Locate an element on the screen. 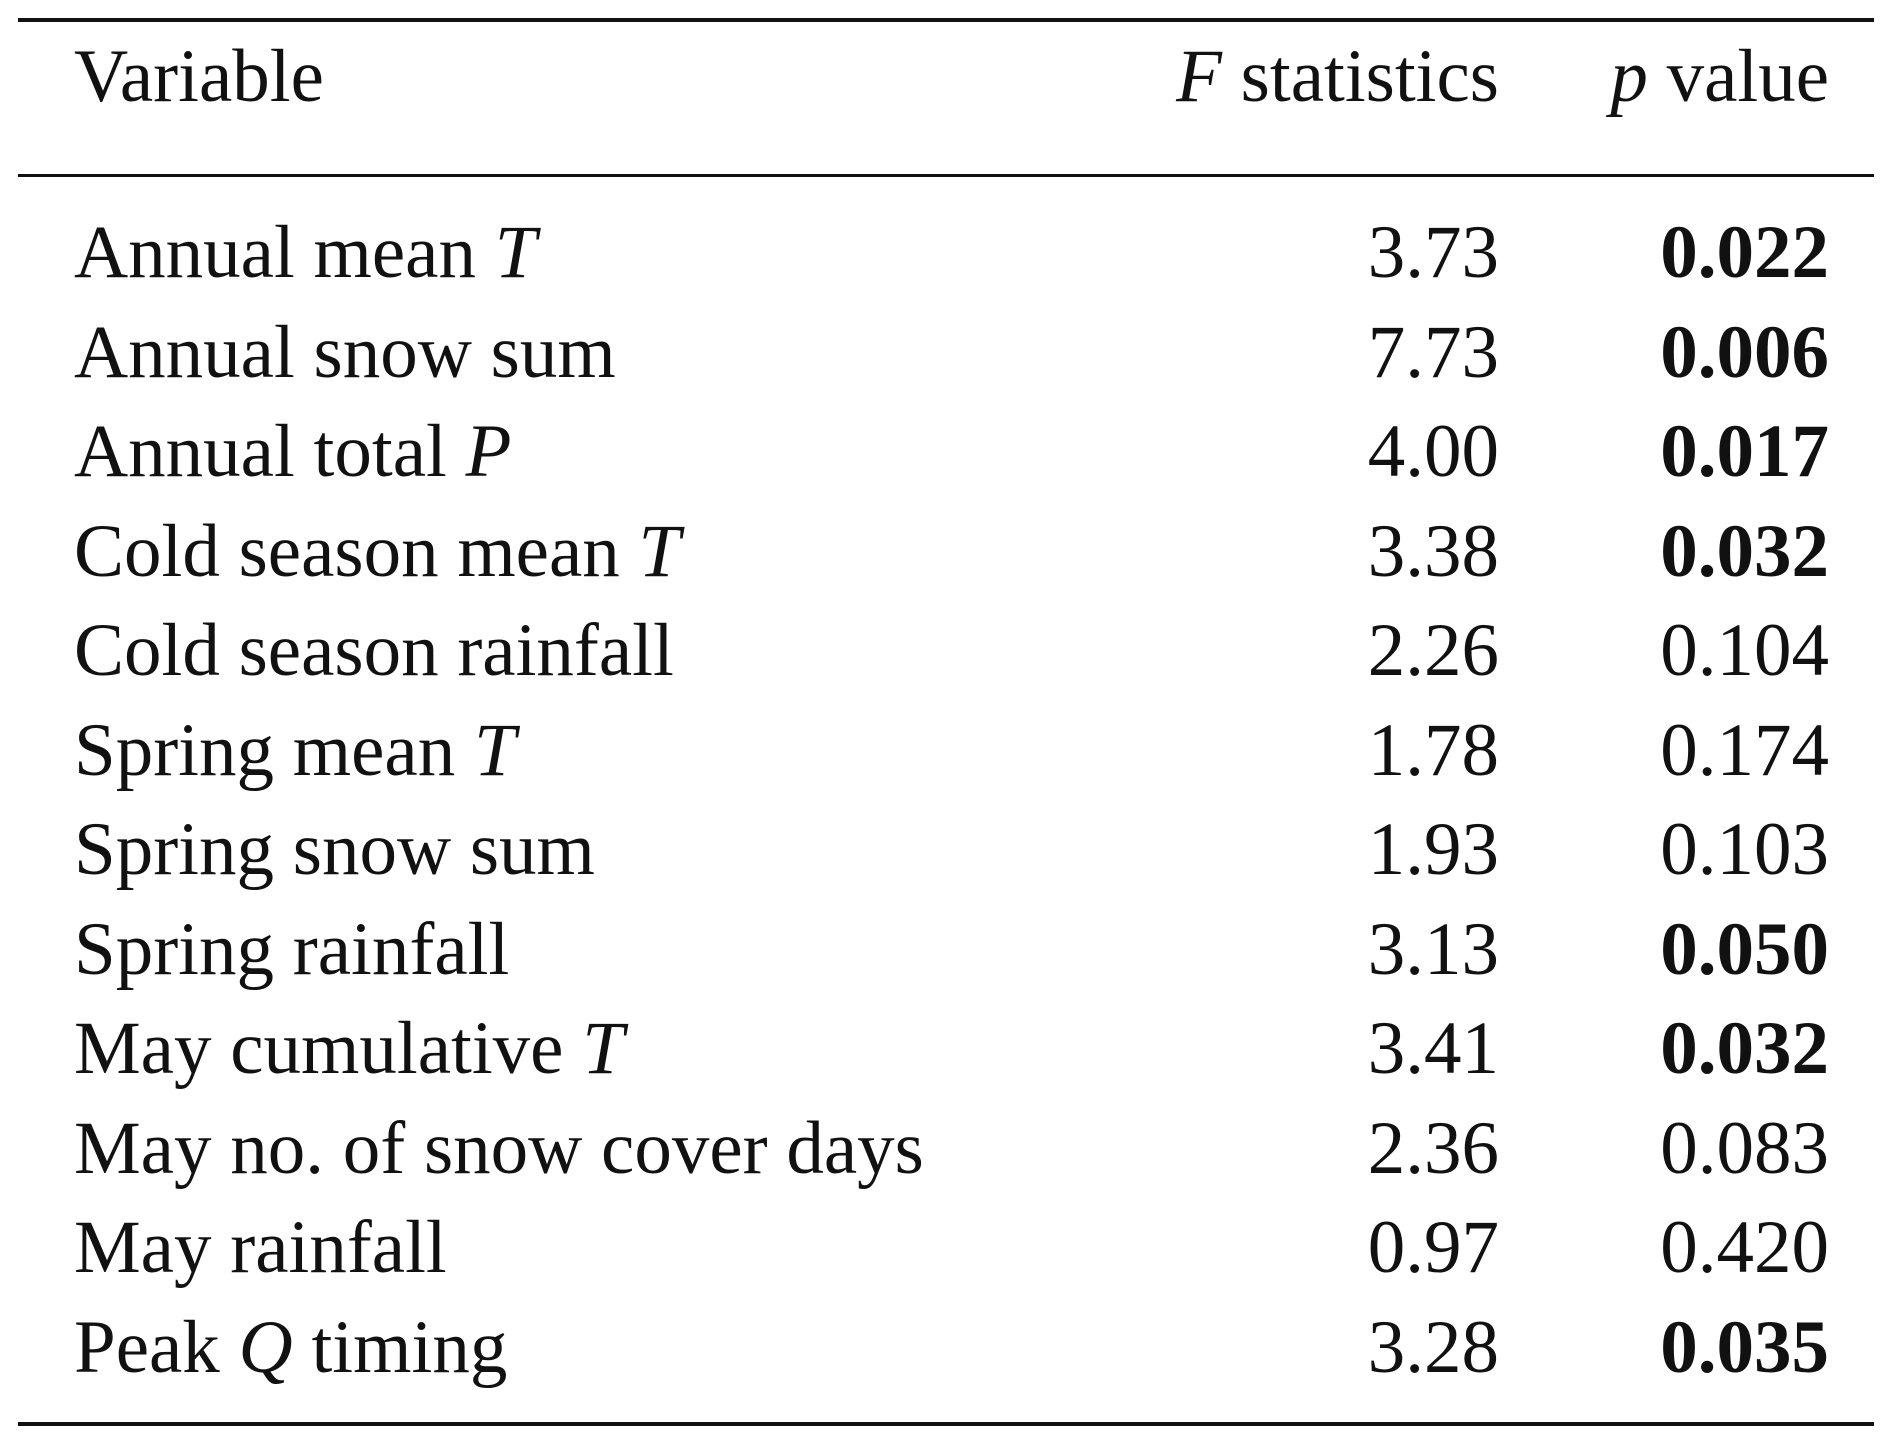 The image size is (1892, 1445). header-f-statistics: F statistics is located at coordinates (1337, 77).